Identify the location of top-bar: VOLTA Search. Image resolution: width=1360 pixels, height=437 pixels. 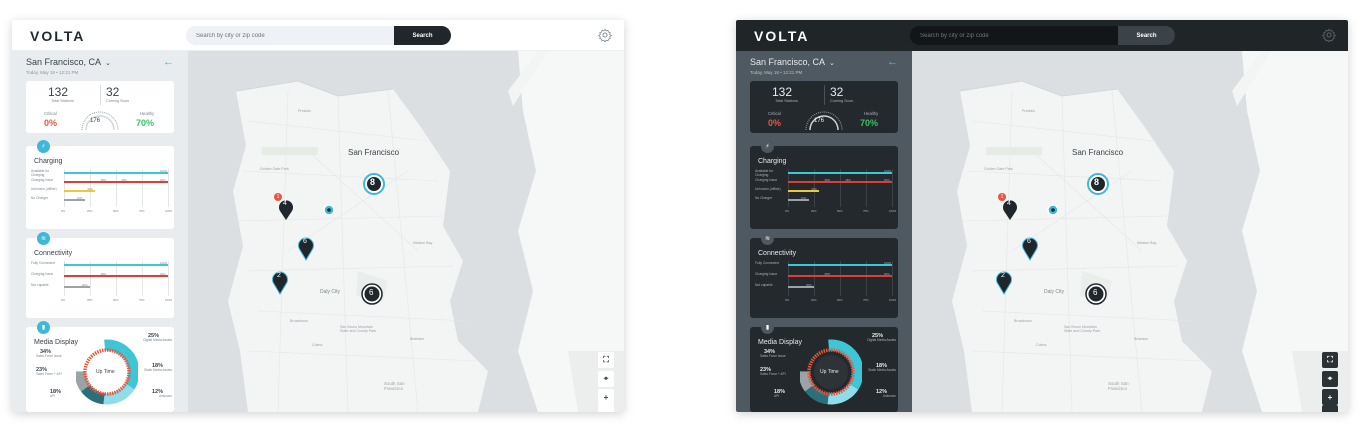
(1042, 35).